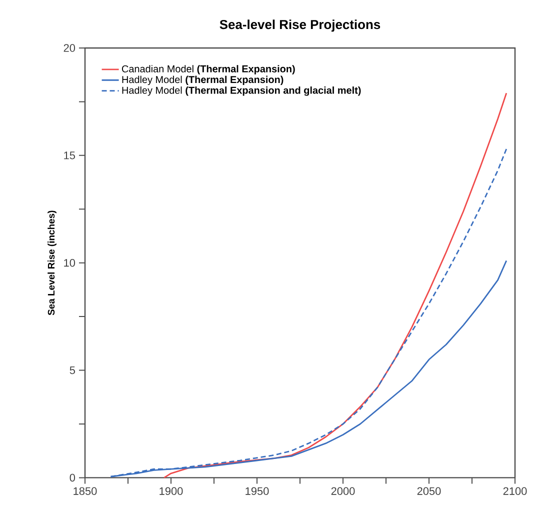 The width and height of the screenshot is (539, 515). Describe the element at coordinates (70, 48) in the screenshot. I see `y-tick-label: 20` at that location.